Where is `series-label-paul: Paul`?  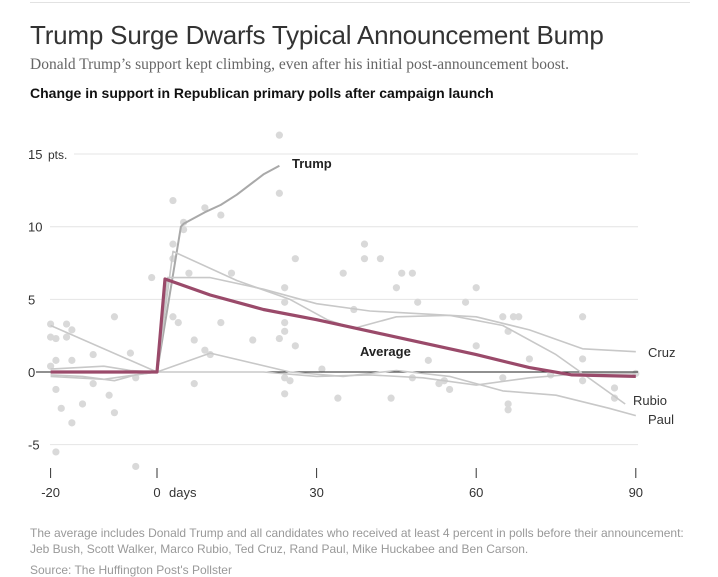
series-label-paul: Paul is located at coordinates (661, 419).